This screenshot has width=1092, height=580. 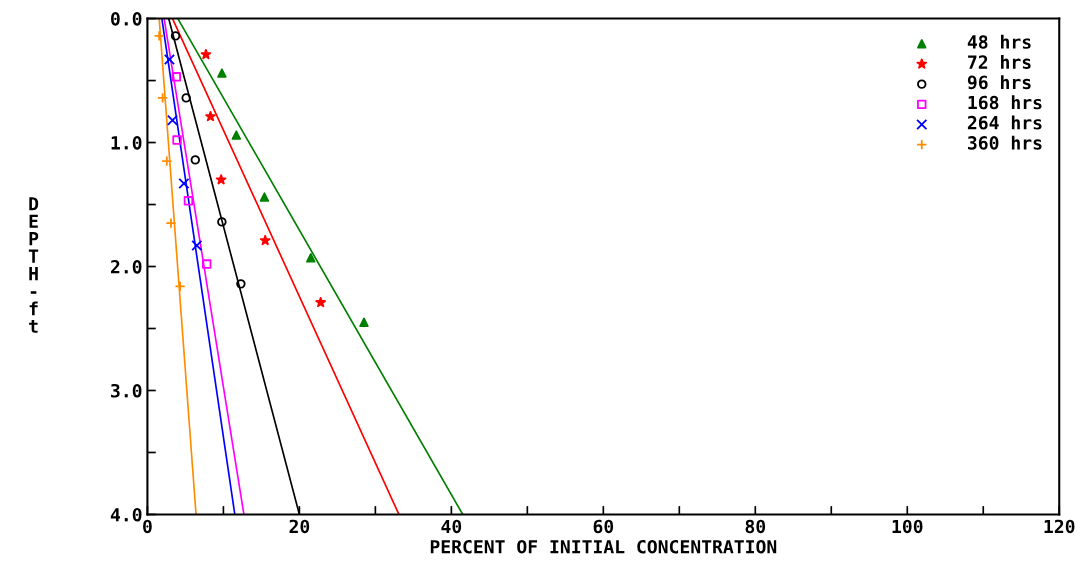 What do you see at coordinates (999, 61) in the screenshot?
I see `legend-label: 72 hrs` at bounding box center [999, 61].